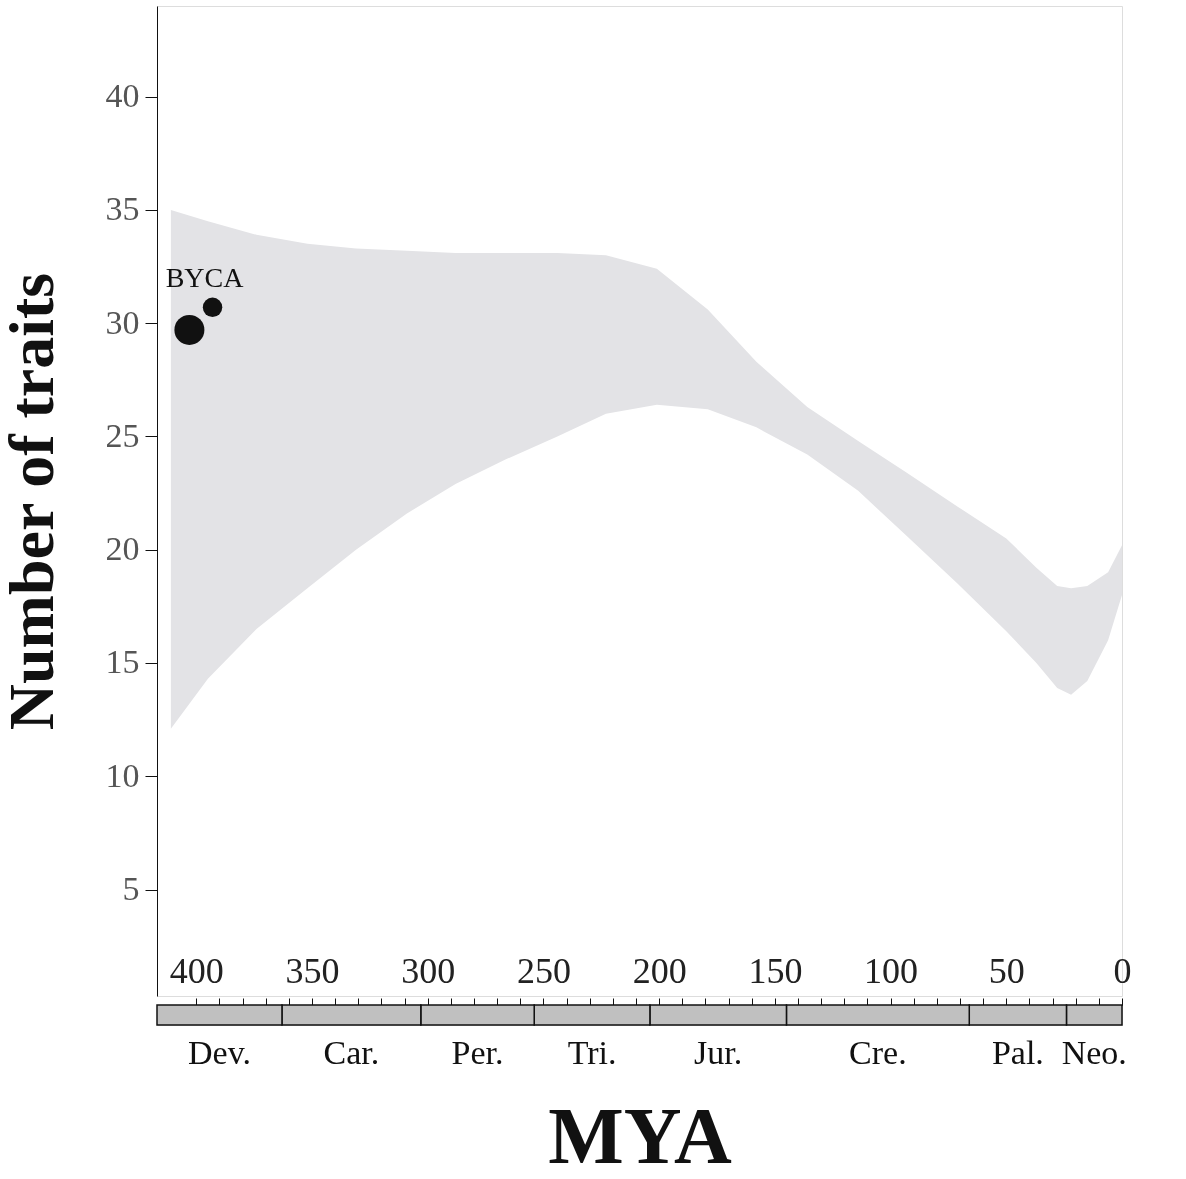 The height and width of the screenshot is (1179, 1186). Describe the element at coordinates (1094, 1052) in the screenshot. I see `series-label: Neo.` at that location.